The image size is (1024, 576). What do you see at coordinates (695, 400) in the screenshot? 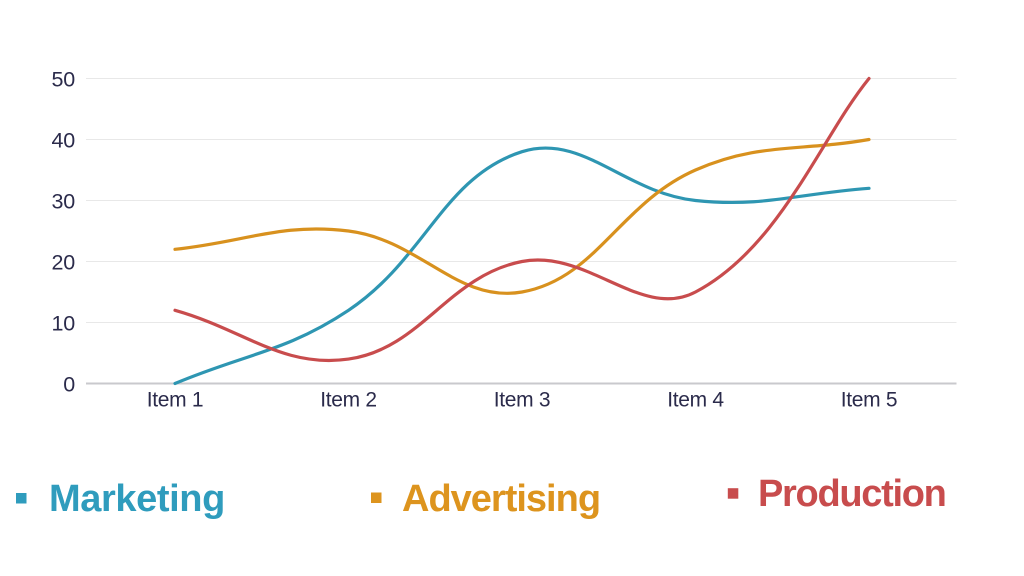
I see `svg-text: Item 4` at bounding box center [695, 400].